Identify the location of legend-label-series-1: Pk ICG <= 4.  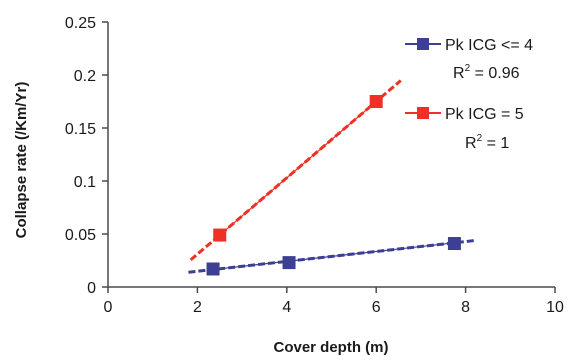
(489, 45).